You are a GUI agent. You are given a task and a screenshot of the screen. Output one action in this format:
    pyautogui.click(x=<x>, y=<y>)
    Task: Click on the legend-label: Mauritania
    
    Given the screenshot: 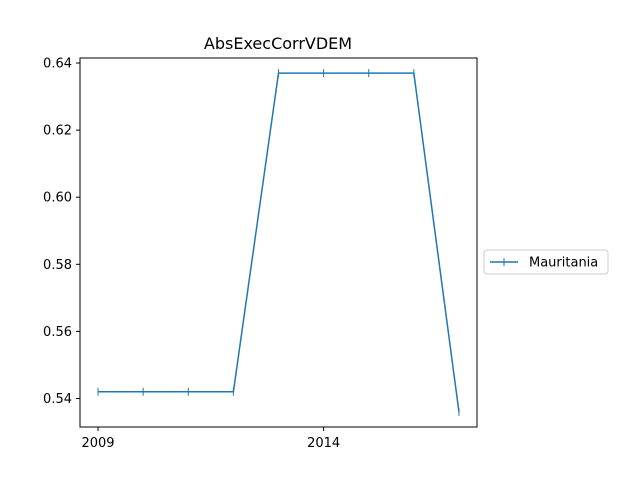 What is the action you would take?
    pyautogui.click(x=563, y=263)
    